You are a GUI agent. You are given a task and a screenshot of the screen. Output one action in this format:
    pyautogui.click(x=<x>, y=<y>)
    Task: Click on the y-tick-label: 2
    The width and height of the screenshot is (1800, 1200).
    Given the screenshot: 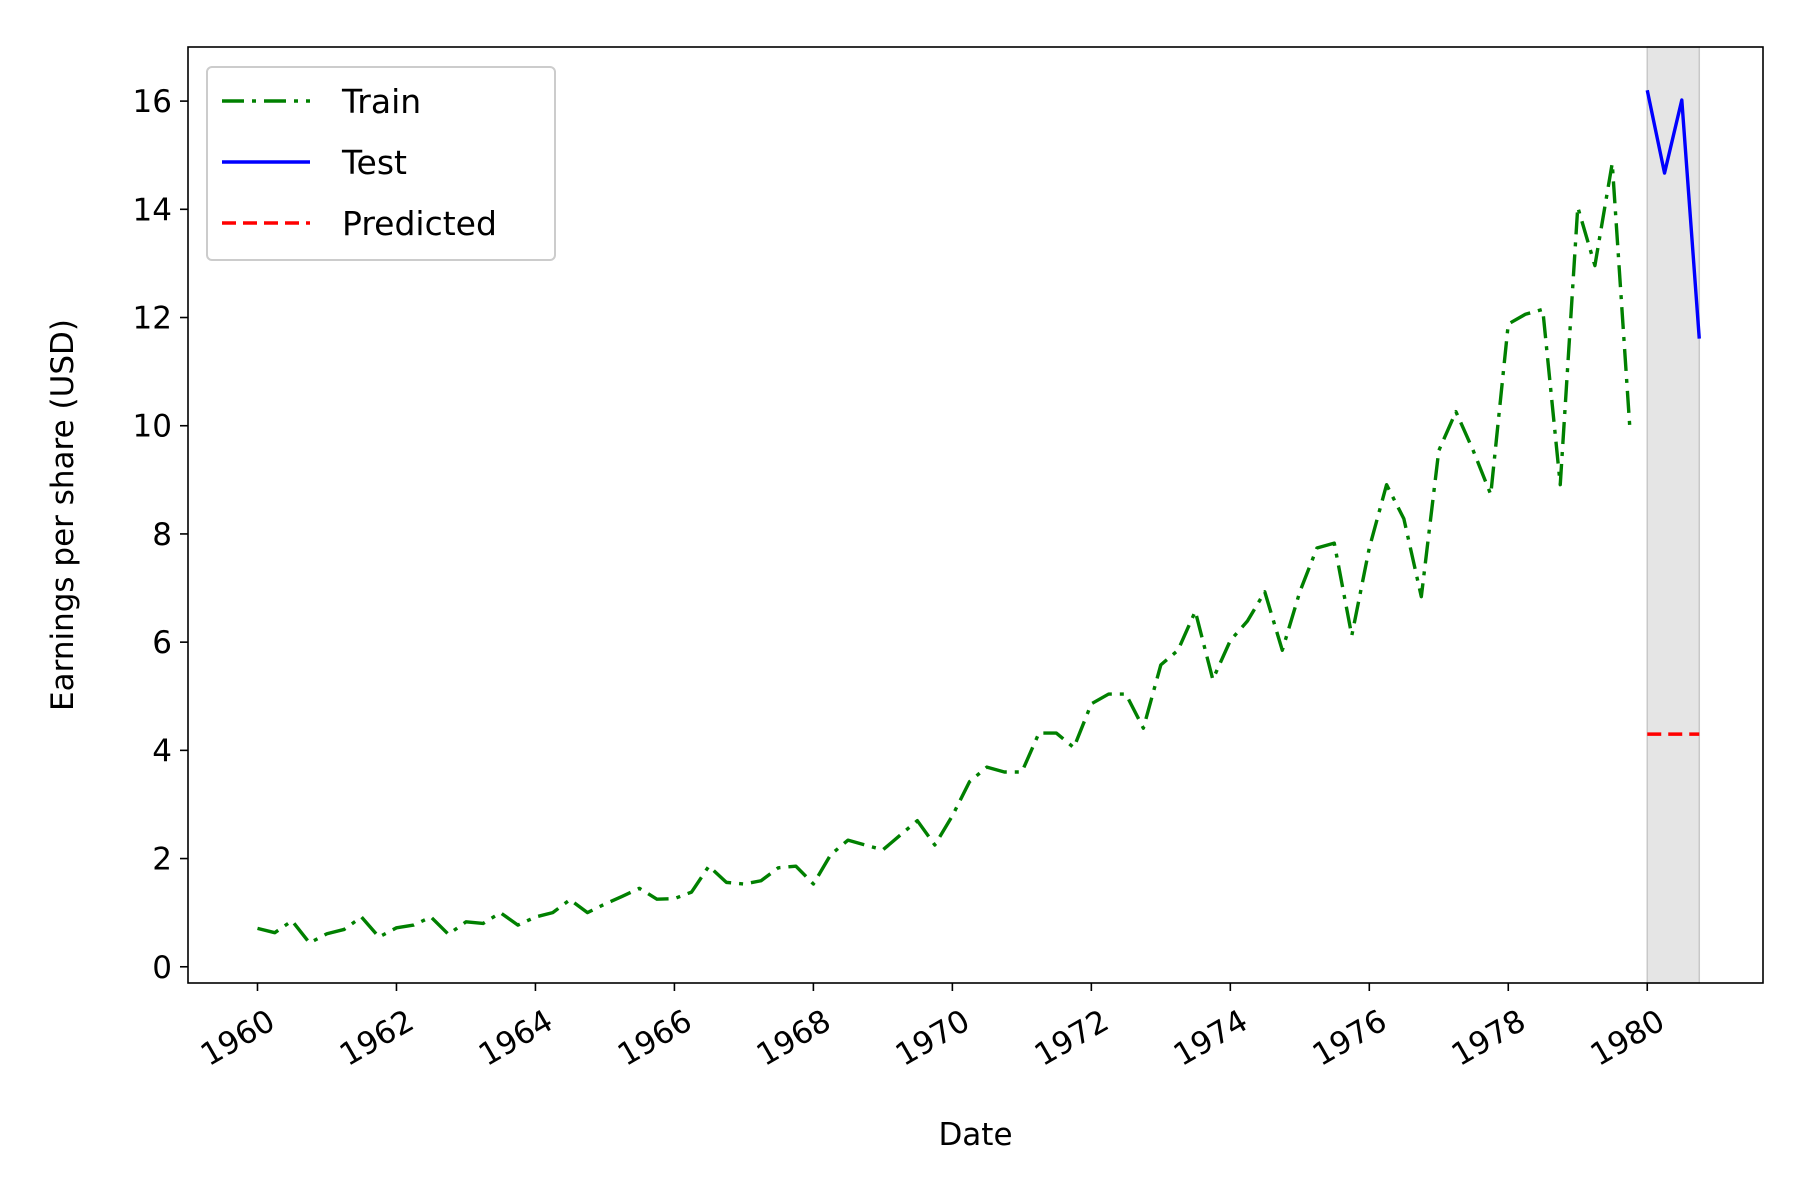 What is the action you would take?
    pyautogui.click(x=162, y=860)
    